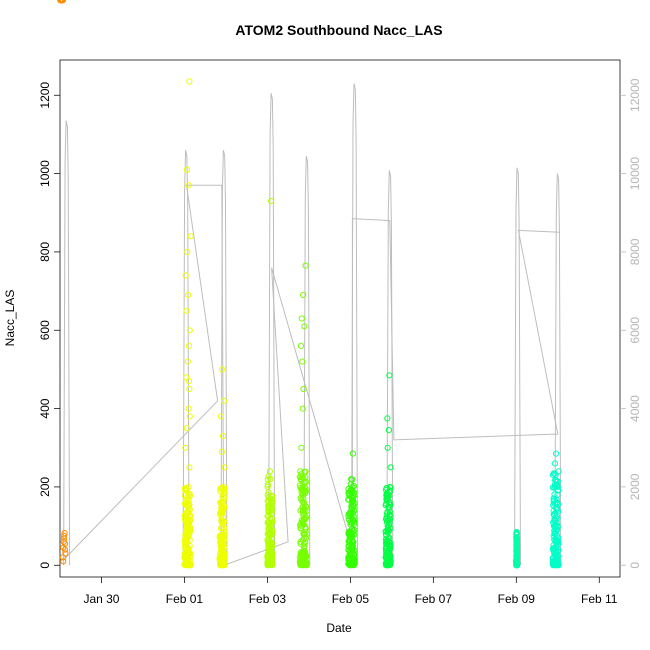 The height and width of the screenshot is (650, 650). I want to click on secondary-y-tick-label: 6000, so click(635, 330).